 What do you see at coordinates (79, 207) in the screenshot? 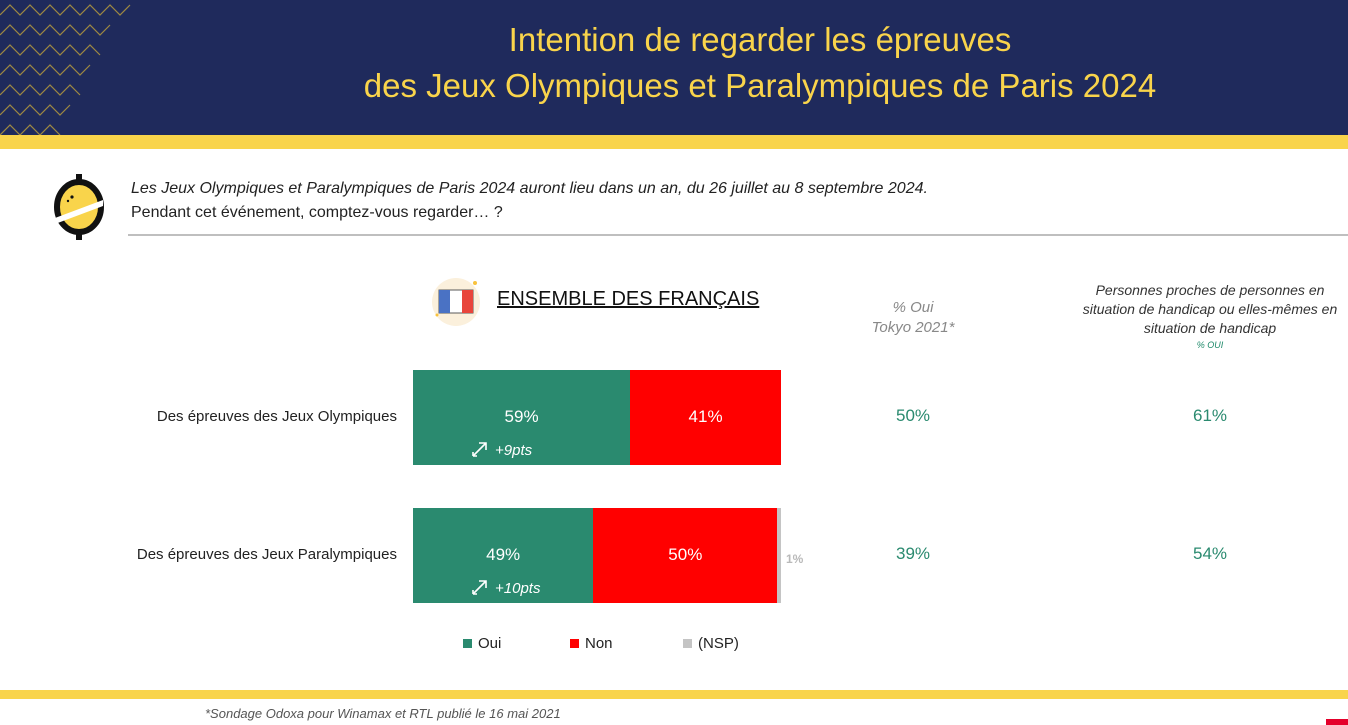
I see `odoxa-logo-icon` at bounding box center [79, 207].